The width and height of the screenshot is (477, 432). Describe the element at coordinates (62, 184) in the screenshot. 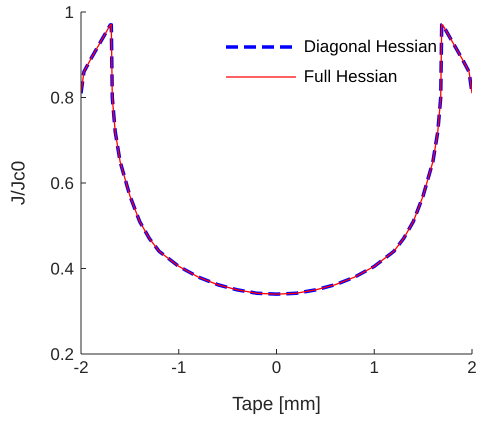

I see `y-tick-label: 0.6` at that location.